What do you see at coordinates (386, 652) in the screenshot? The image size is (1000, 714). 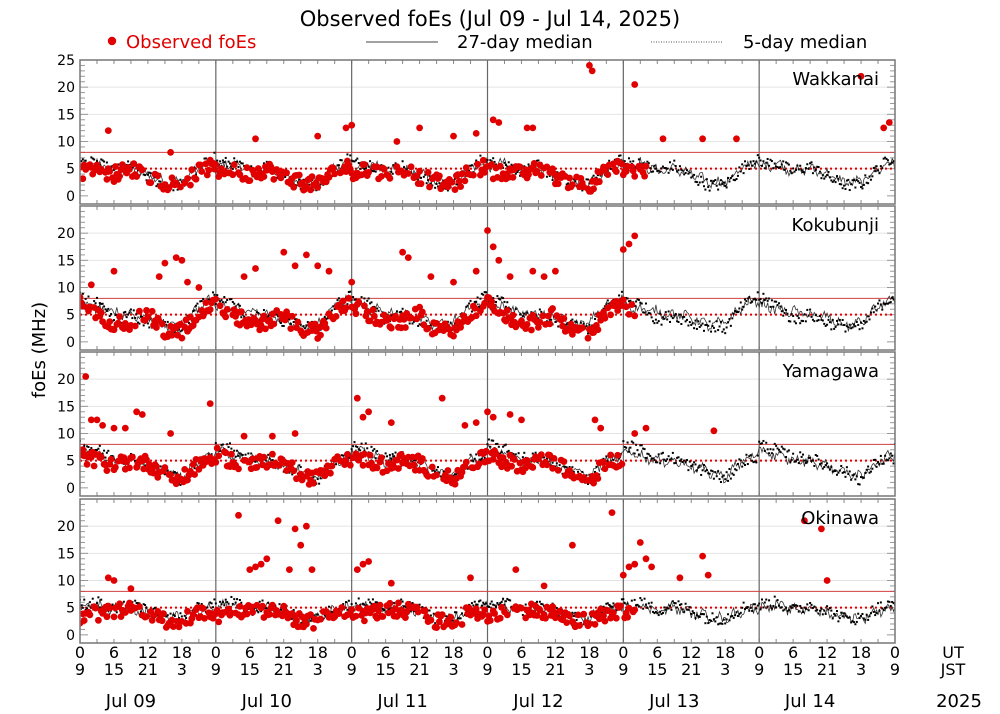 I see `x-tick-label-ut: 6` at bounding box center [386, 652].